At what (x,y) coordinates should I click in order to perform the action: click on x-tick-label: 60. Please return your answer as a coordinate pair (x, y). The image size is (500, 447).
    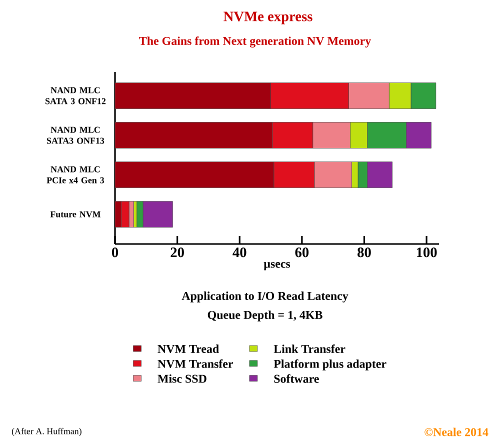
    Looking at the image, I should click on (302, 253).